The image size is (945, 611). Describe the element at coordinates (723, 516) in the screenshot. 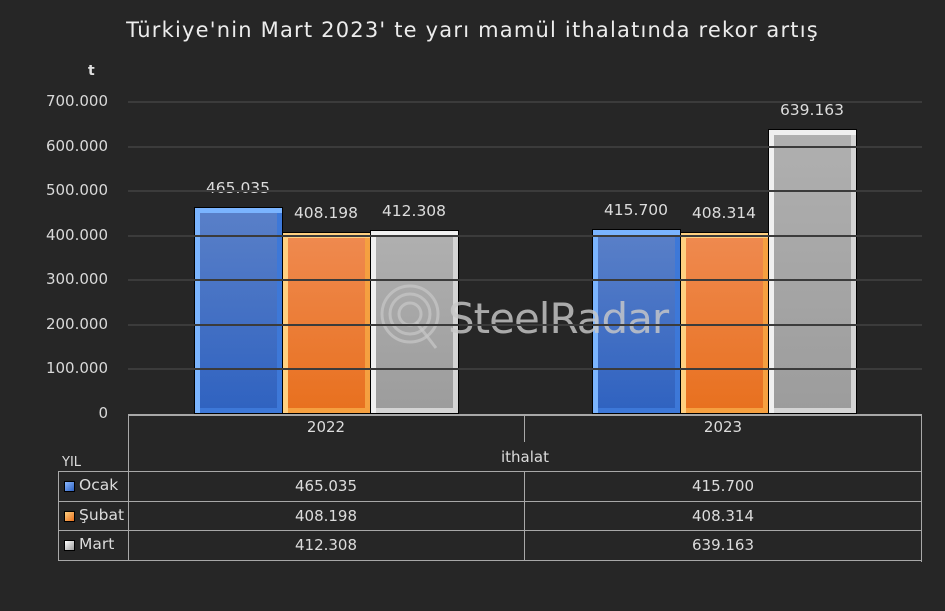

I see `table-cell-value: 408.314` at that location.